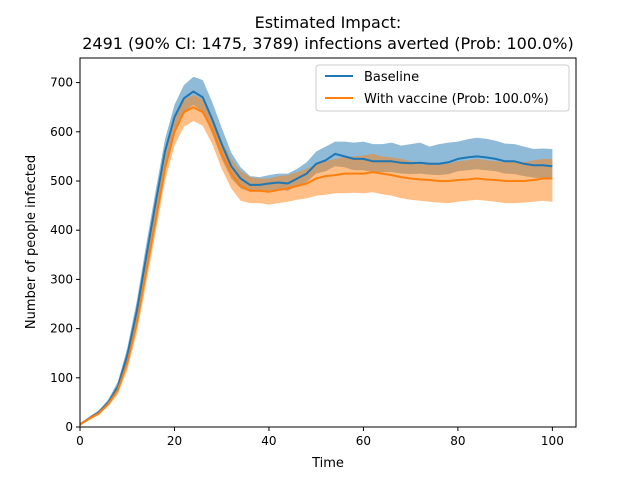  Describe the element at coordinates (327, 463) in the screenshot. I see `x-axis-label: Time` at that location.